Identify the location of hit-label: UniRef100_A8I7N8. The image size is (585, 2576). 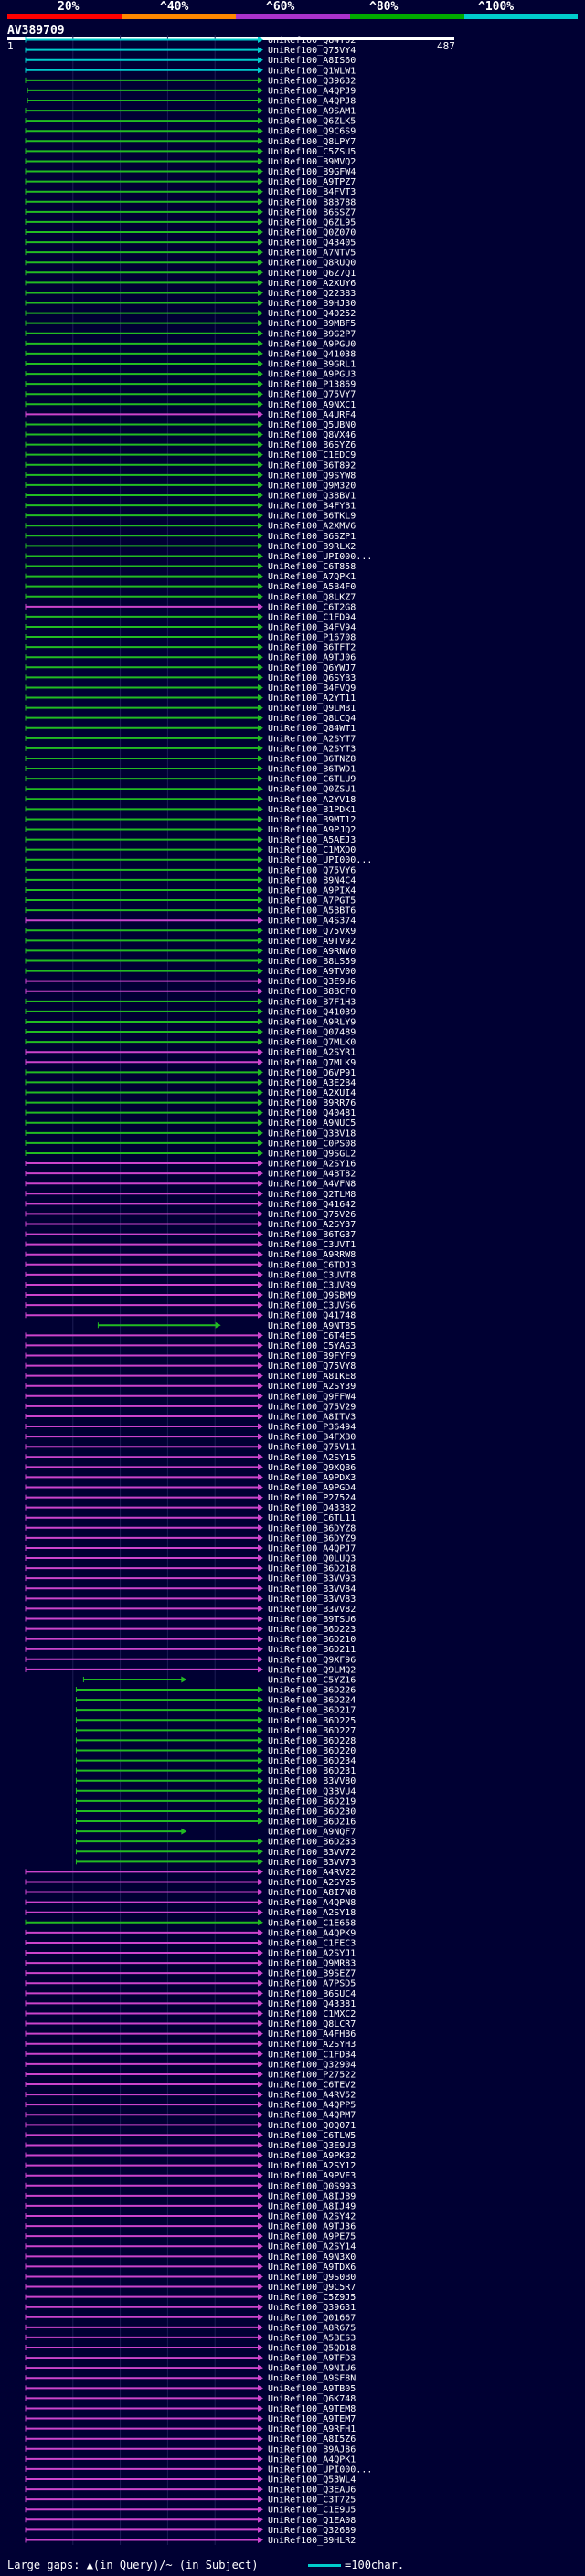
(312, 1893).